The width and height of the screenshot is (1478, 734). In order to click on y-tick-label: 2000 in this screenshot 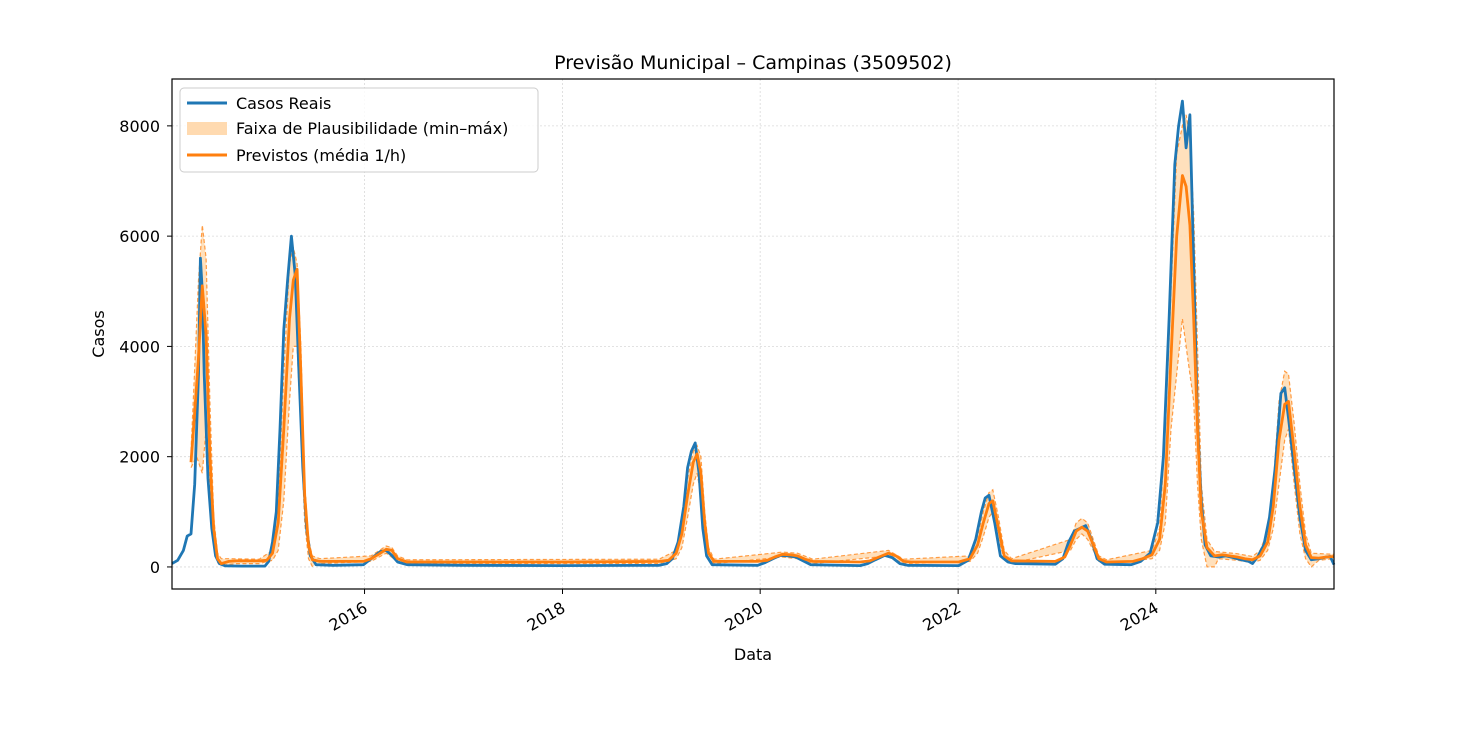, I will do `click(139, 457)`.